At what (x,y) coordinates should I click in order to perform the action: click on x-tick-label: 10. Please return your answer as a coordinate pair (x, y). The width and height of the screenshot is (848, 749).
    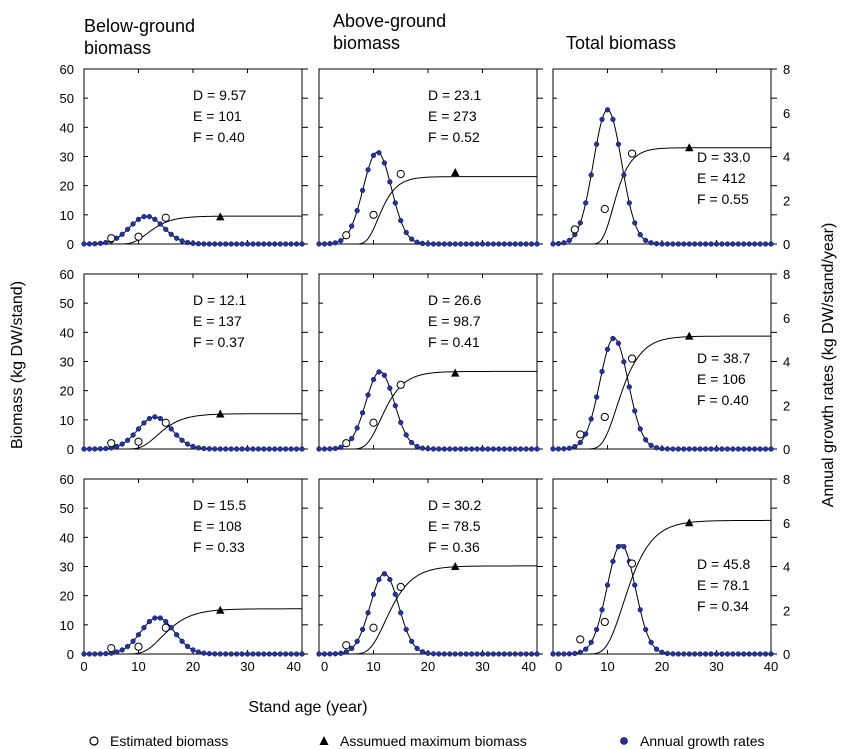
    Looking at the image, I should click on (373, 666).